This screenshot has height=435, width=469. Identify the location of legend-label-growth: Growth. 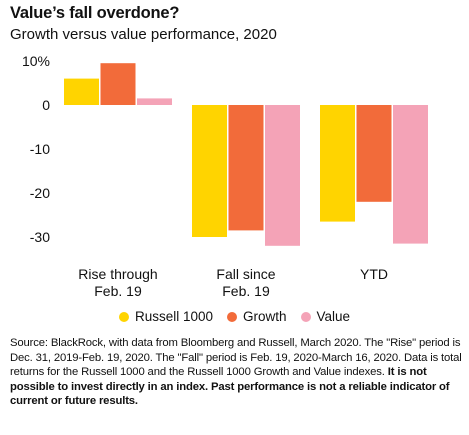
(265, 316).